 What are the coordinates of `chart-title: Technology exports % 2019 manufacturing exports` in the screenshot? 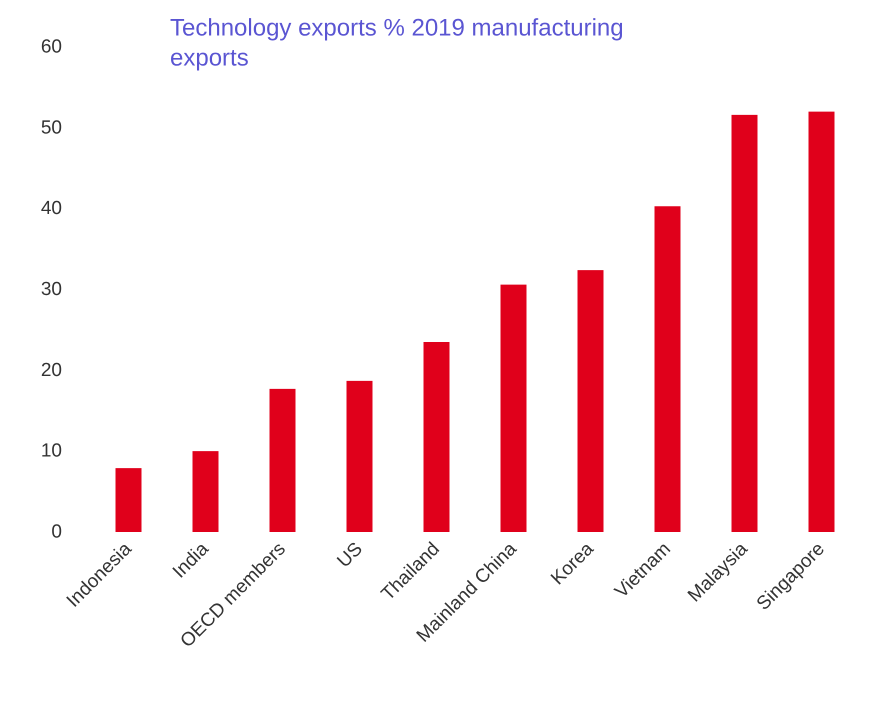 It's located at (397, 43).